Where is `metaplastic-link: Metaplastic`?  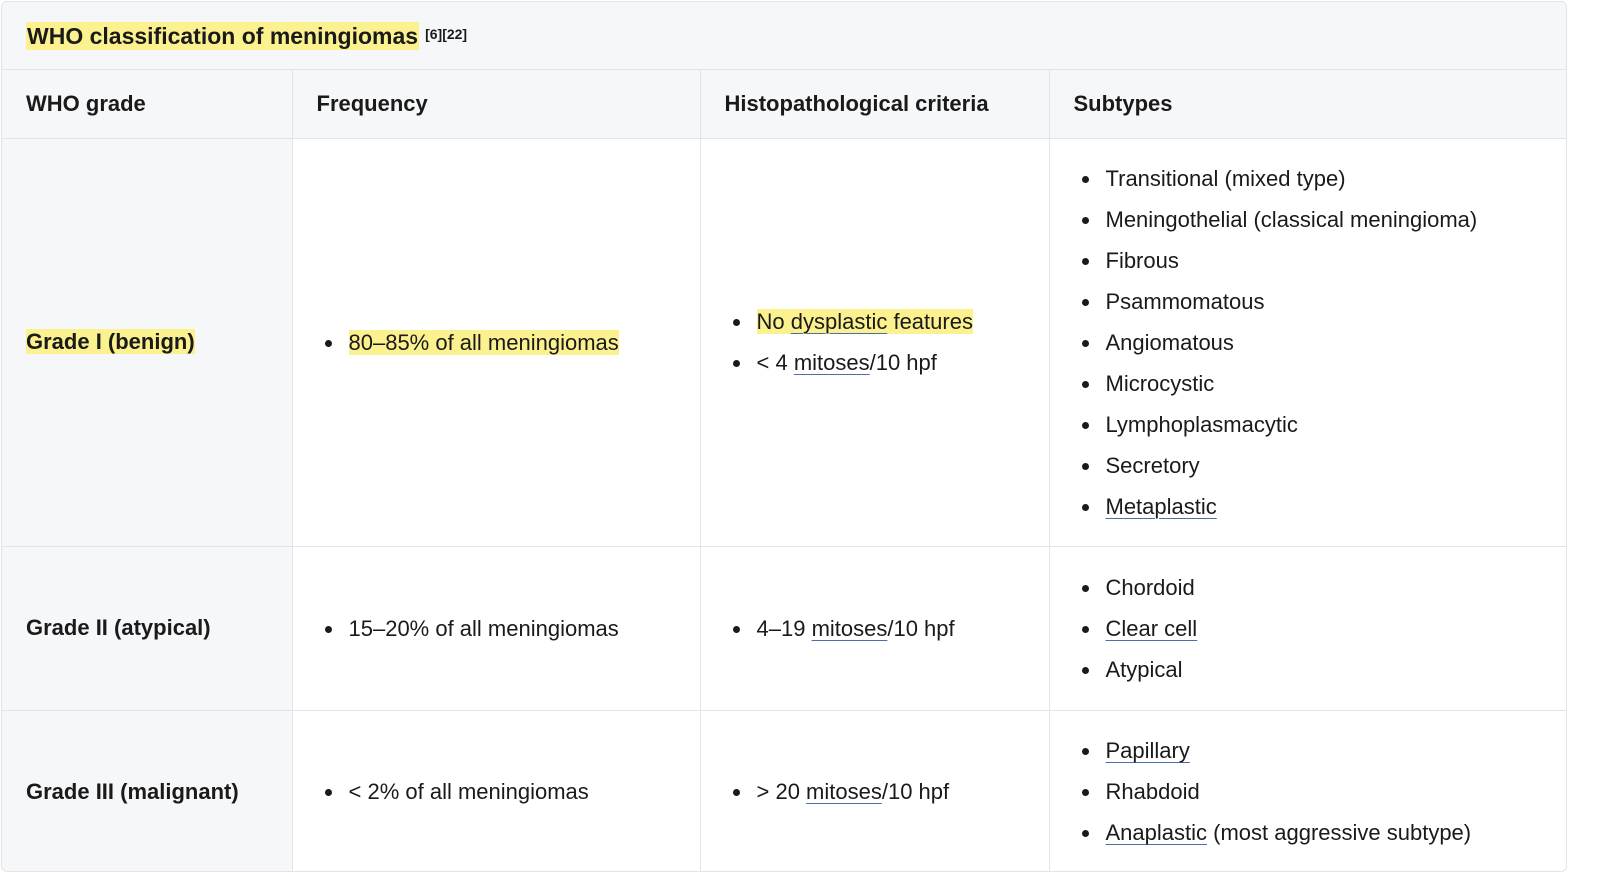 metaplastic-link: Metaplastic is located at coordinates (1161, 506).